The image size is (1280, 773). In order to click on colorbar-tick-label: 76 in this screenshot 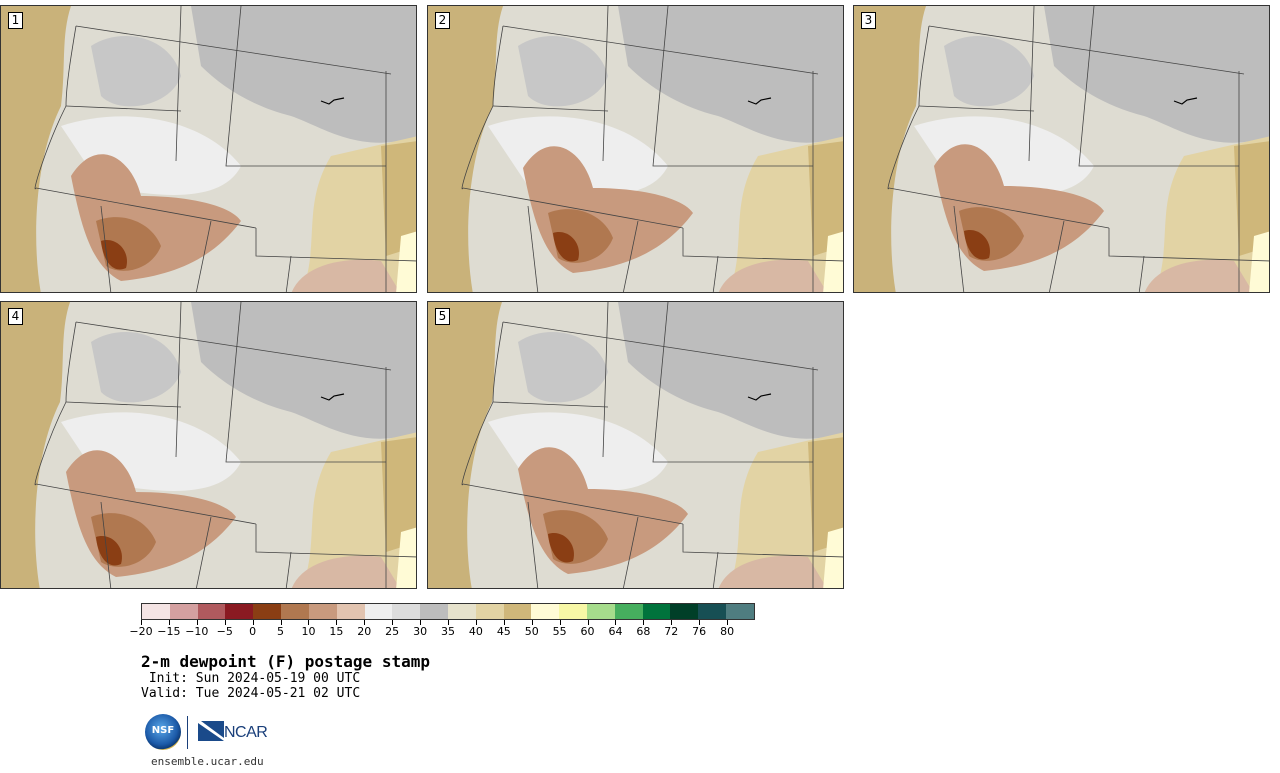, I will do `click(699, 631)`.